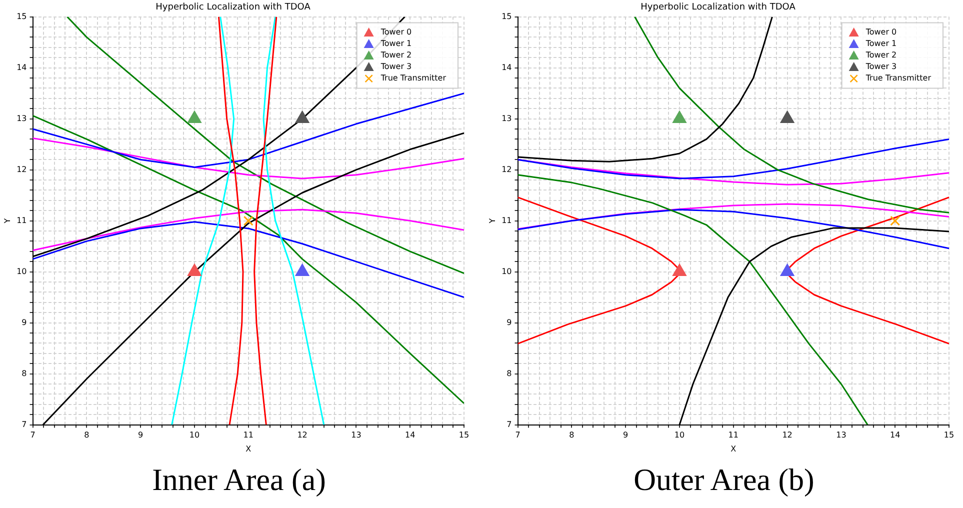 This screenshot has height=508, width=963. What do you see at coordinates (239, 480) in the screenshot?
I see `text: Inner Area (a)` at bounding box center [239, 480].